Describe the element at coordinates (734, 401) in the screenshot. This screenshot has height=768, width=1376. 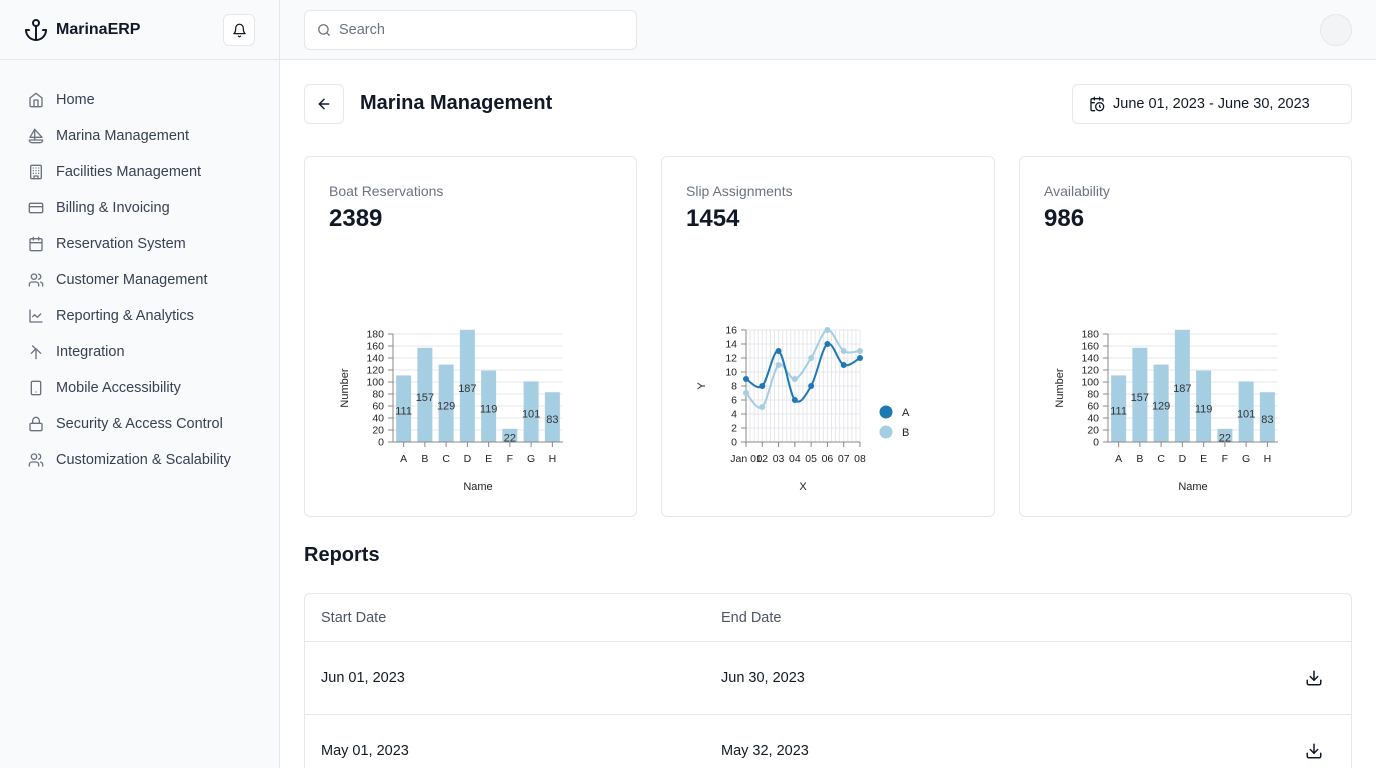
I see `y-tick-label: 6` at that location.